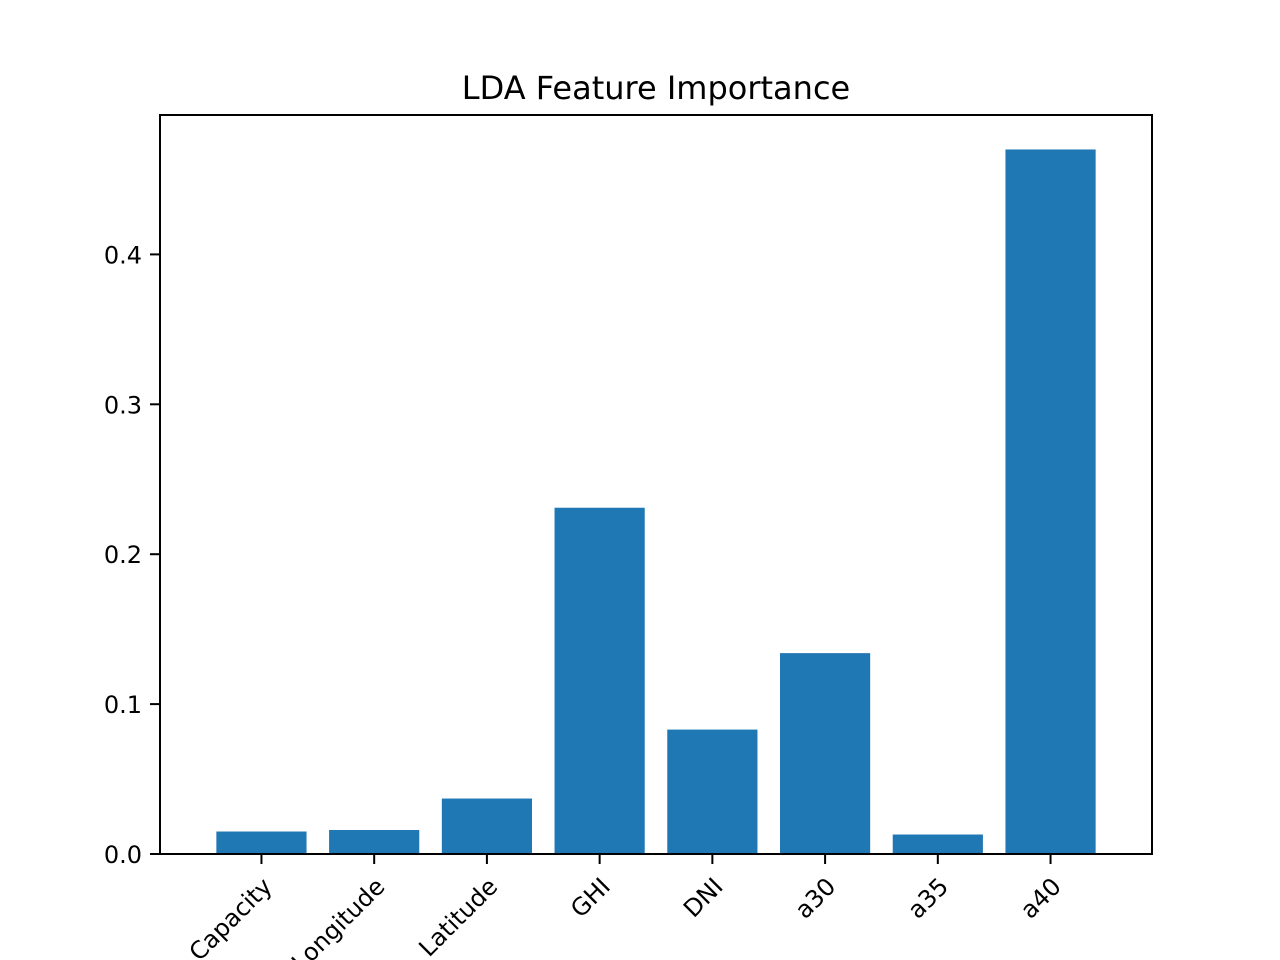 The height and width of the screenshot is (960, 1280). What do you see at coordinates (590, 897) in the screenshot?
I see `x-tick-label-ghi: GHI` at bounding box center [590, 897].